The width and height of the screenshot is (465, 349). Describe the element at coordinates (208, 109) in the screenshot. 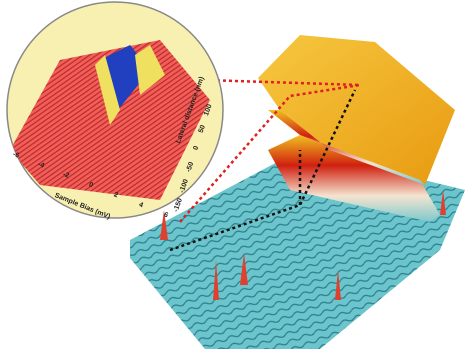

I see `y-tick-label: 100` at that location.